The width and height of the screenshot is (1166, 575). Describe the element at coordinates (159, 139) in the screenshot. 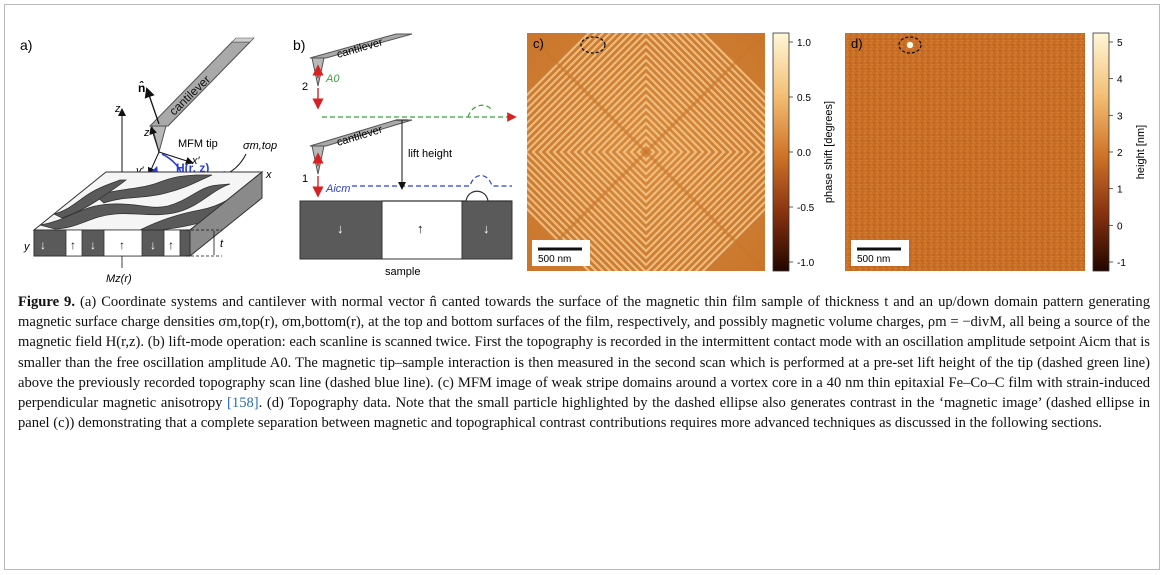

I see `mfm-tip` at that location.